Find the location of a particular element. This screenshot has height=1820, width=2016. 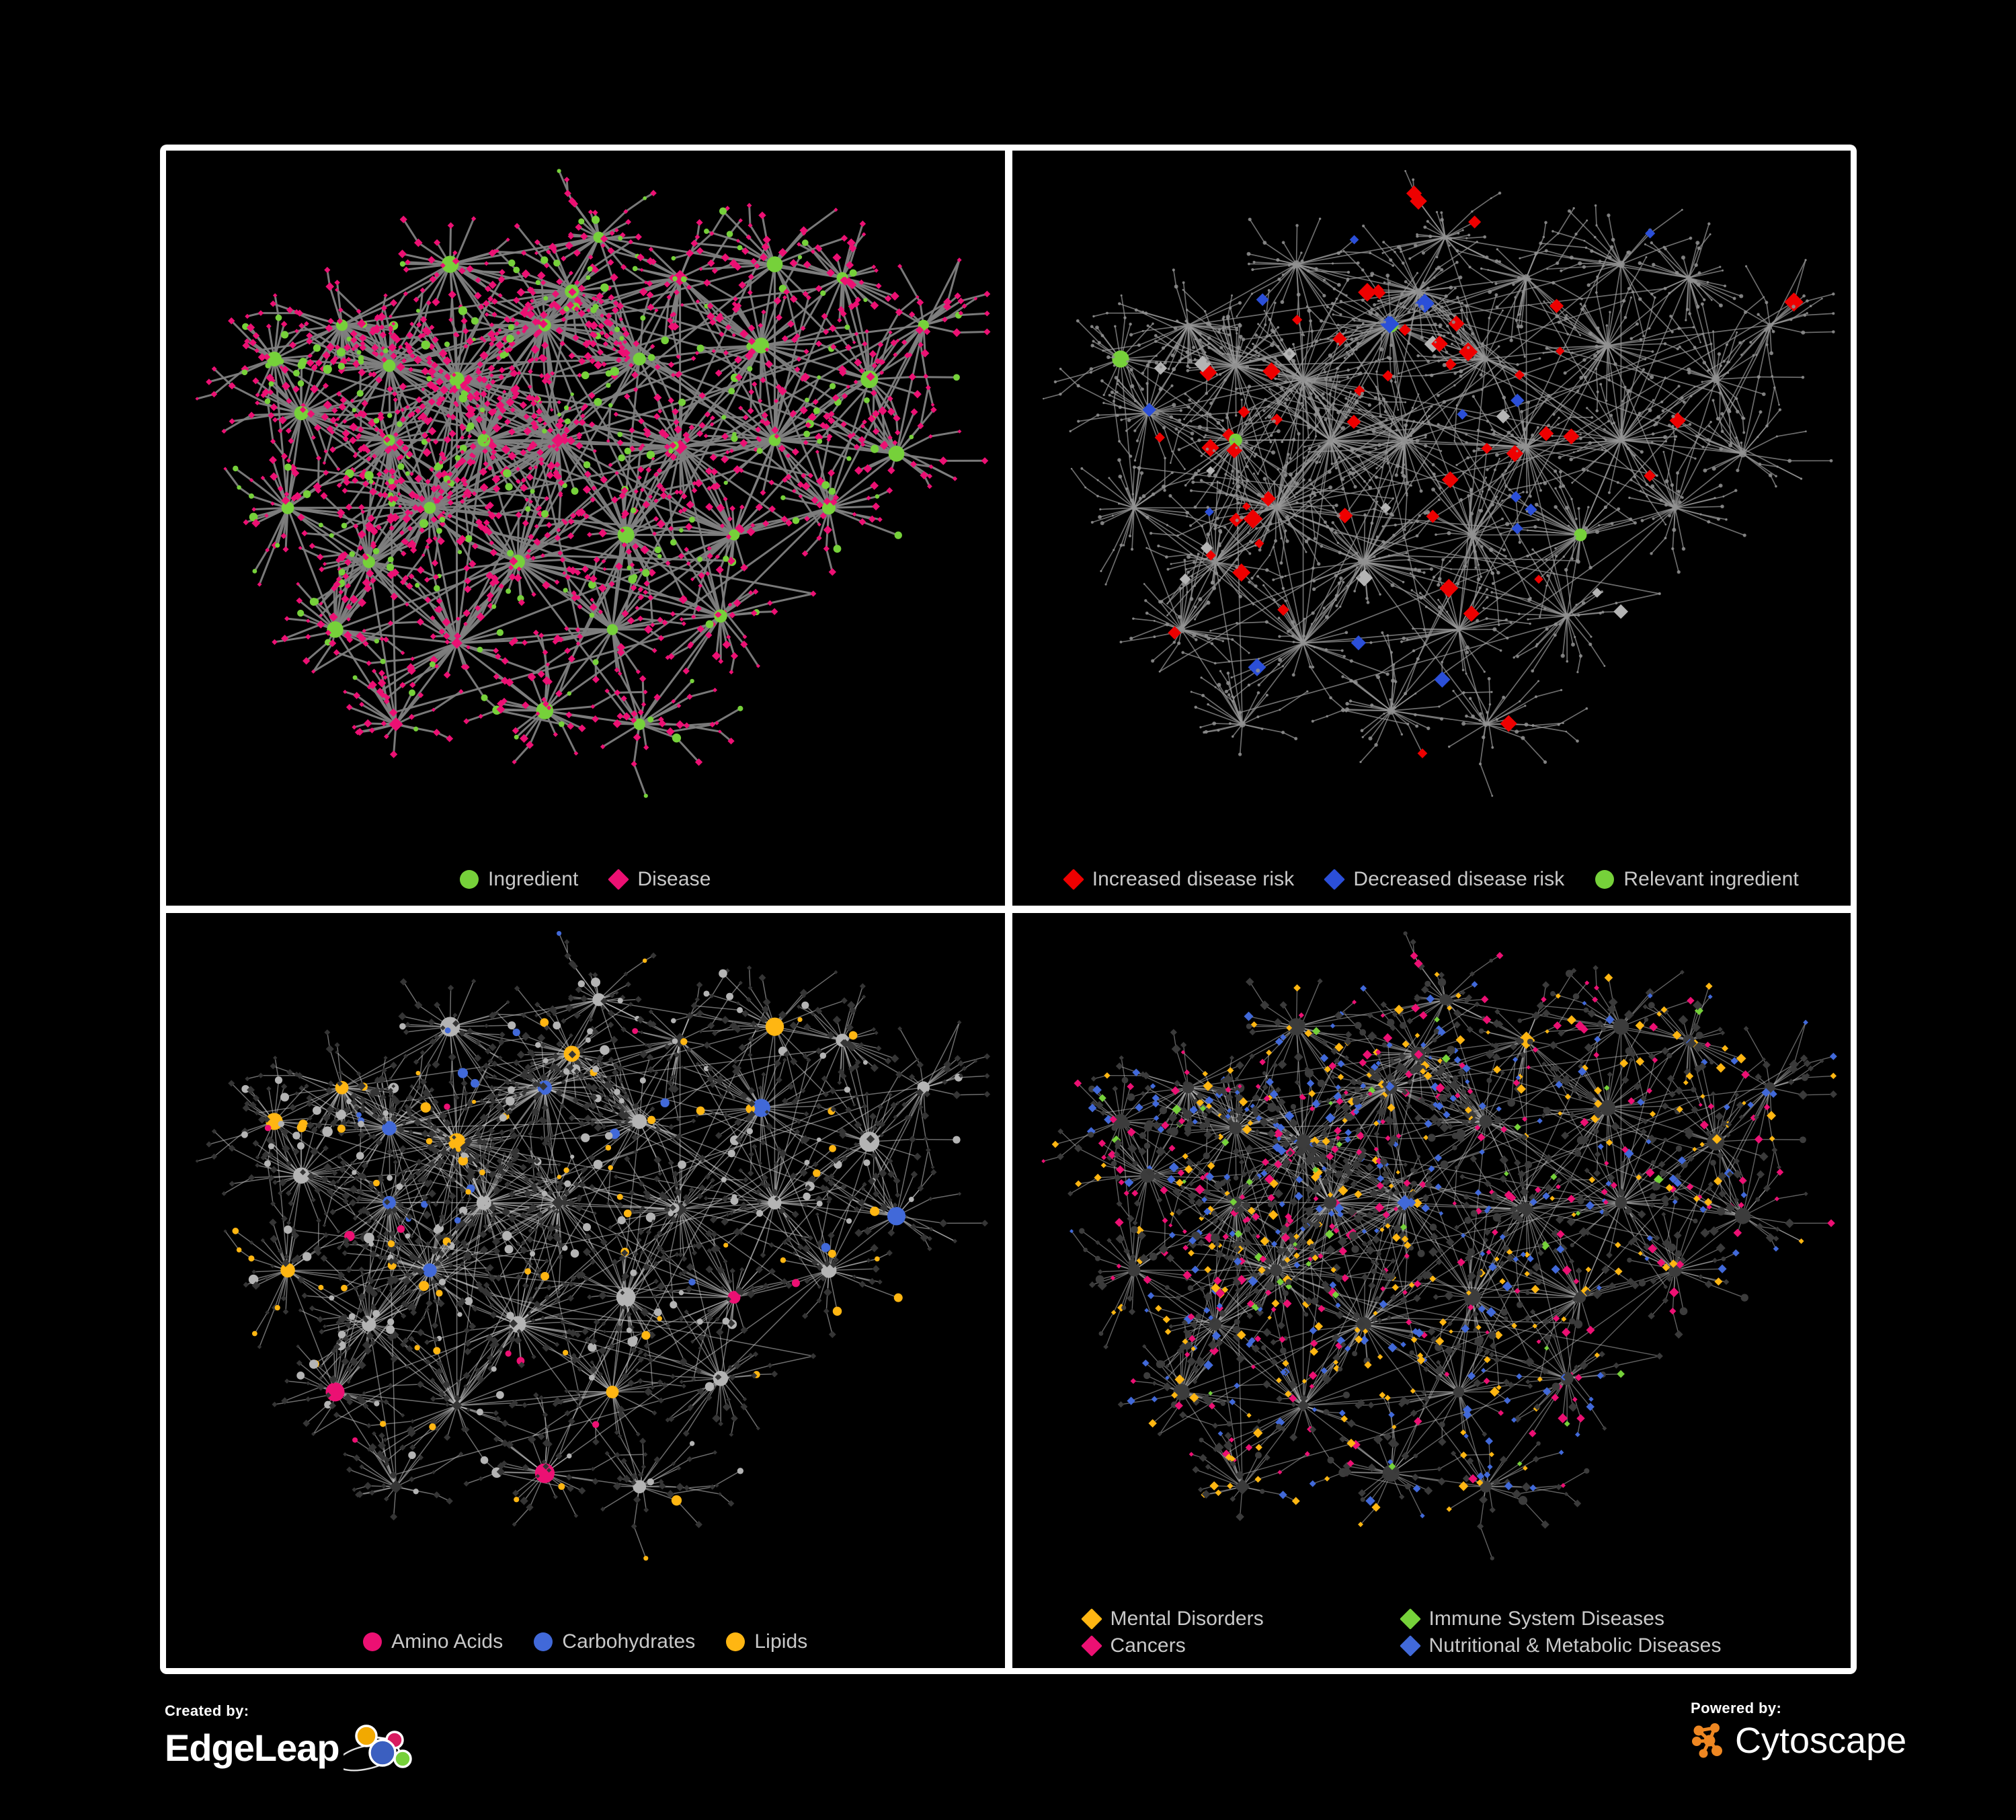

magenta-circle-icon is located at coordinates (372, 1641).